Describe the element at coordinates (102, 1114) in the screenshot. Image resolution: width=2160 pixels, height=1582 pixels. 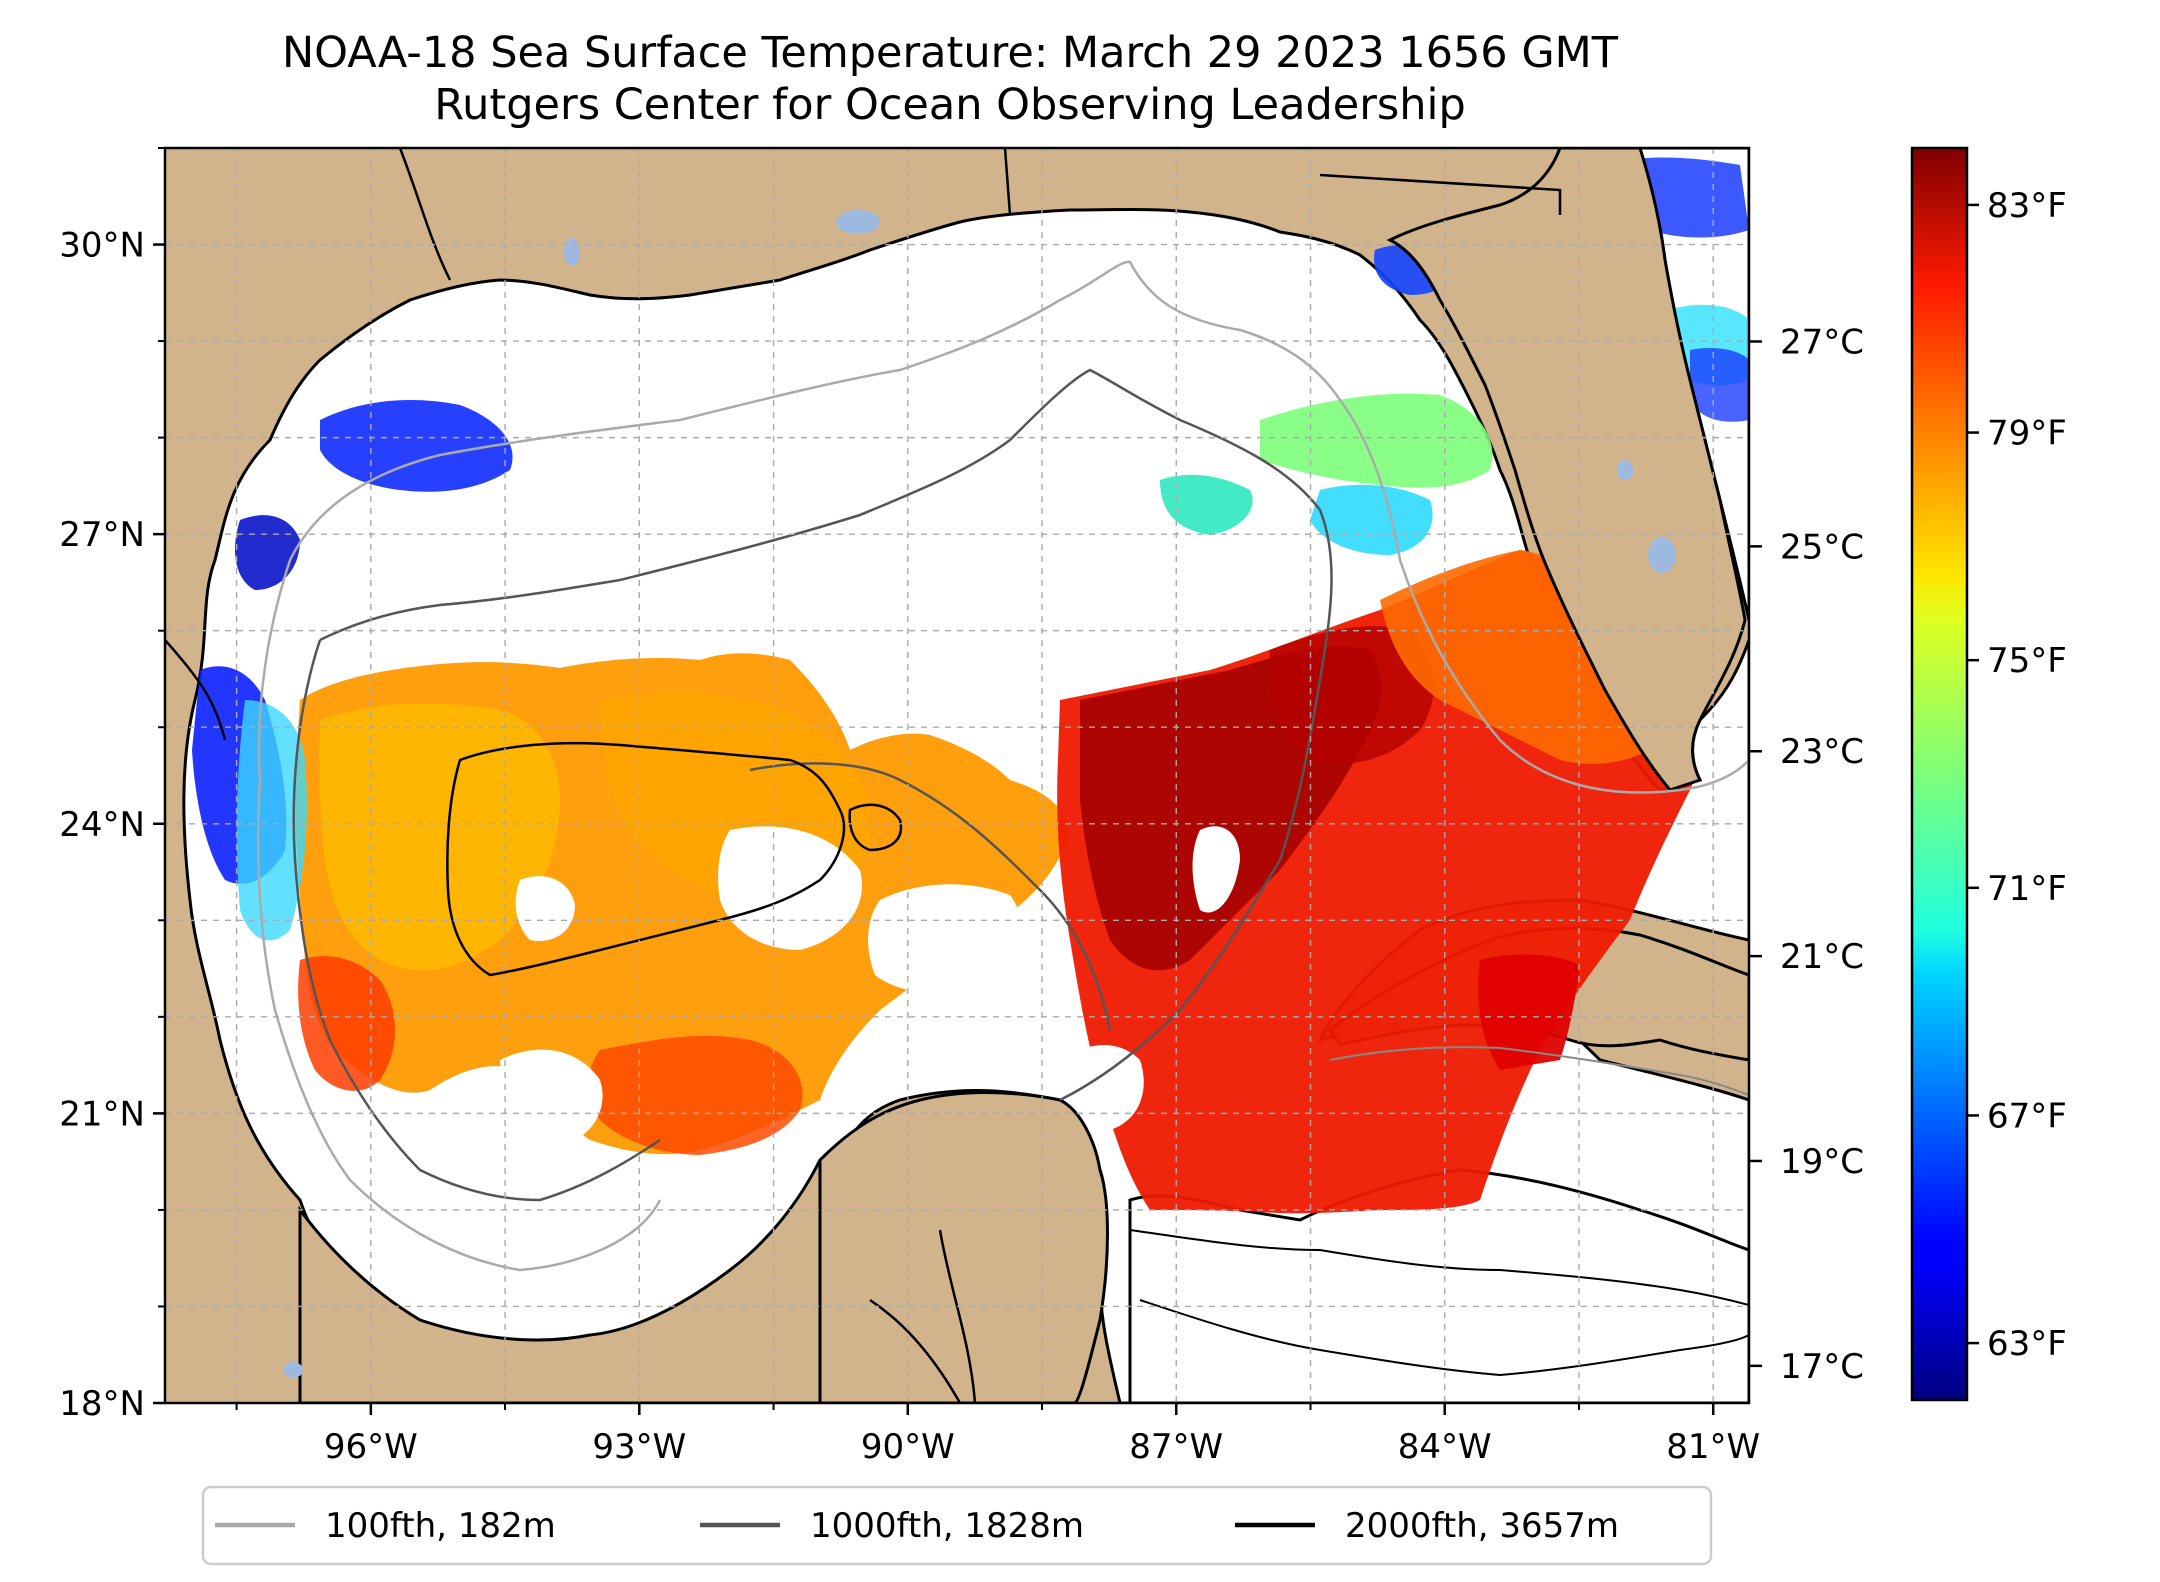
I see `lat-tick-label: 21°N` at that location.